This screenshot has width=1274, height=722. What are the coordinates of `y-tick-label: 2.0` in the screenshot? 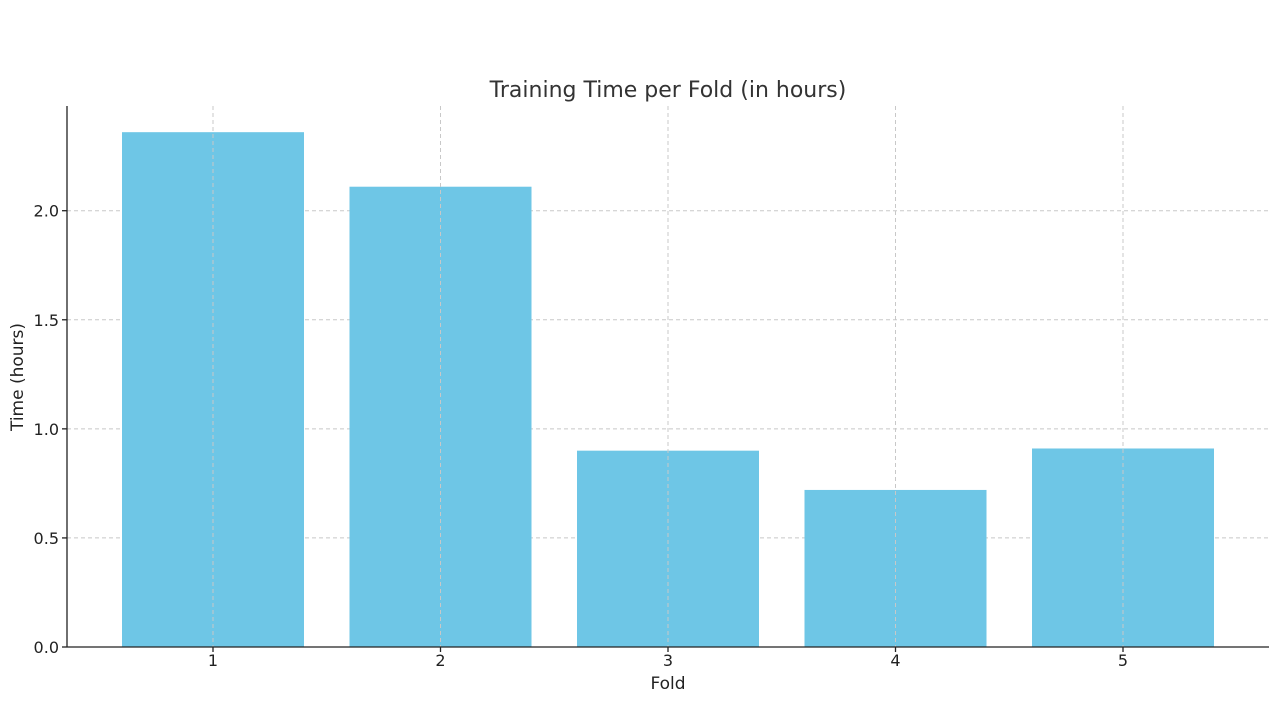 It's located at (46, 211).